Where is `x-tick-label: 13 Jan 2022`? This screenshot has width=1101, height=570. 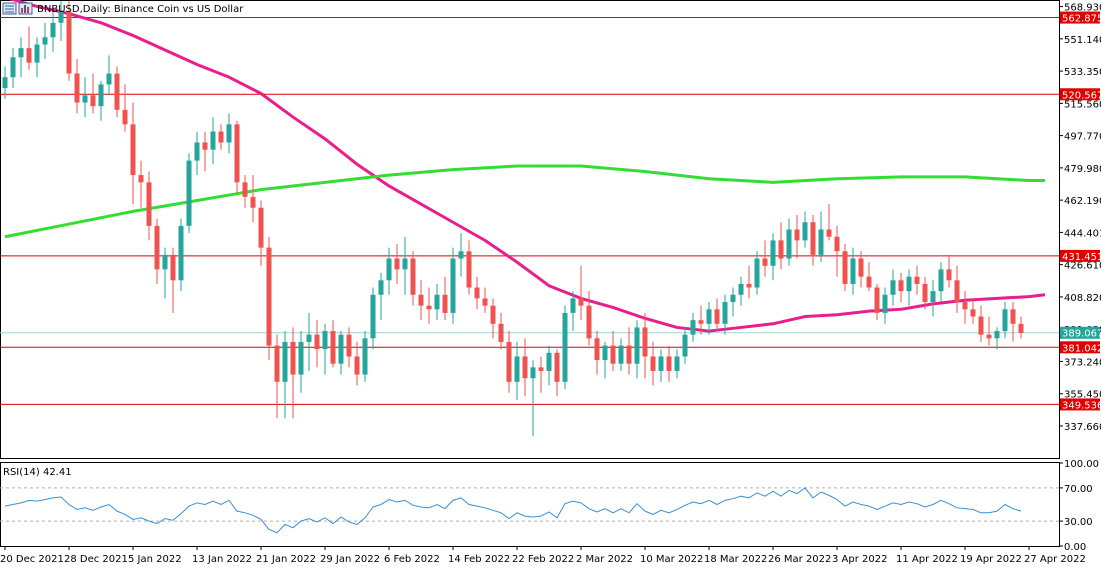
x-tick-label: 13 Jan 2022 is located at coordinates (222, 559).